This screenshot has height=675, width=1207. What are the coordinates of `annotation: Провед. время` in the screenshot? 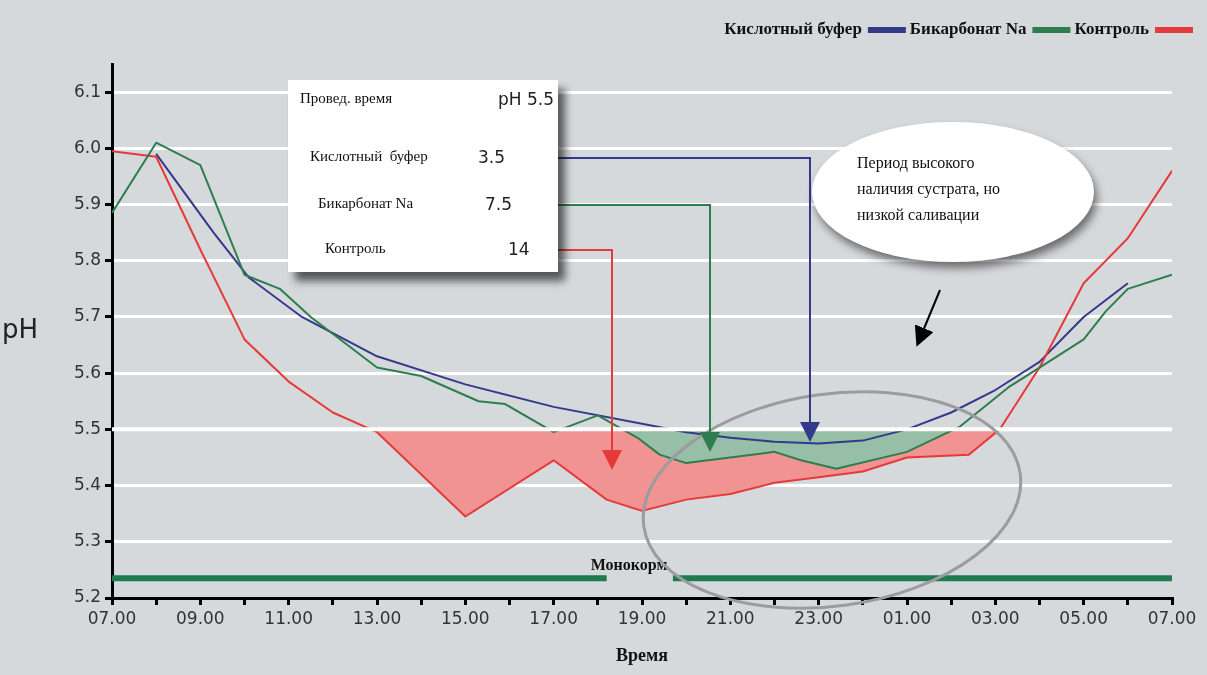 It's located at (346, 98).